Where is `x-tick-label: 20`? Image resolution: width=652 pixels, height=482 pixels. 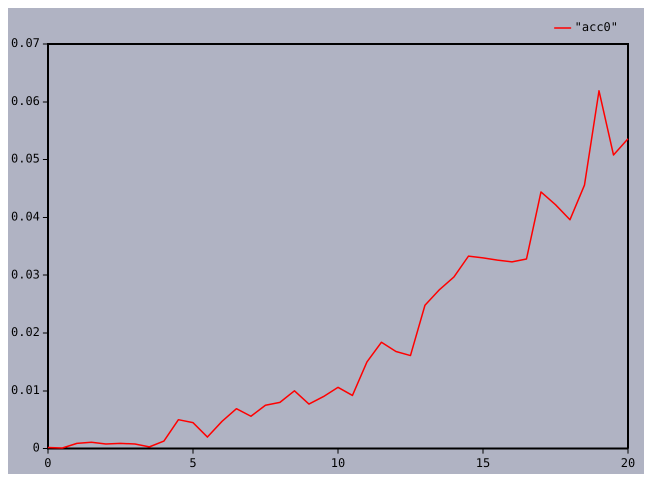
x-tick-label: 20 is located at coordinates (628, 463).